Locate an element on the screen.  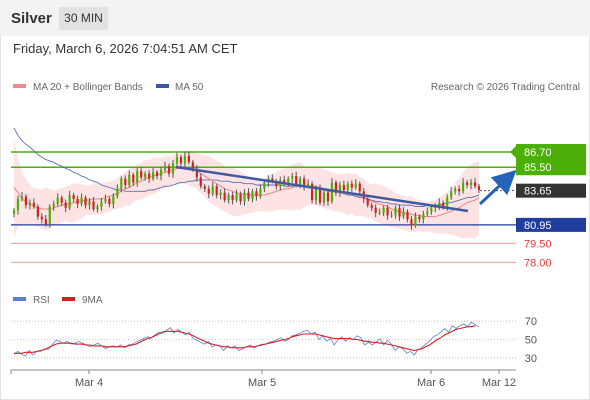
resistance-level-label: 85.50 is located at coordinates (538, 168).